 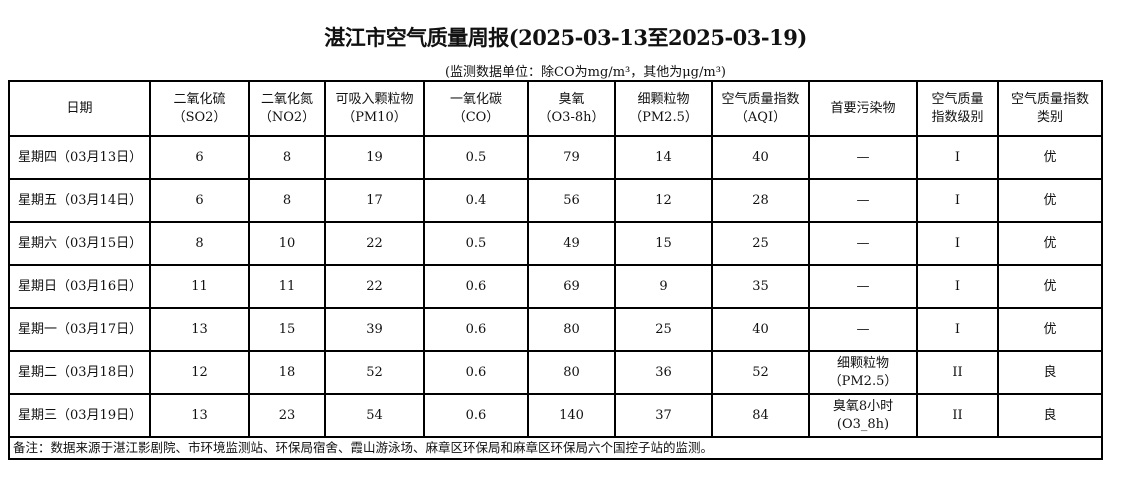 What do you see at coordinates (760, 99) in the screenshot?
I see `header-line1: 空气质量指数` at bounding box center [760, 99].